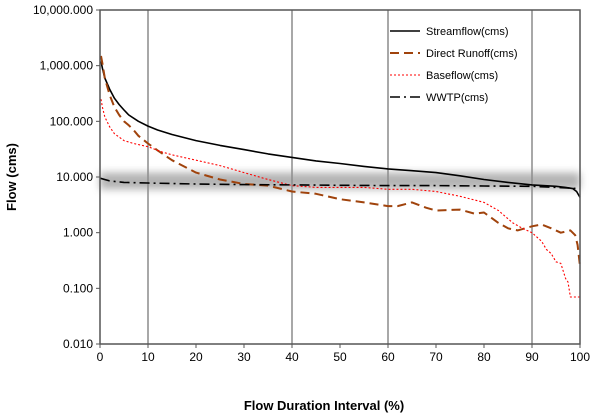 The image size is (592, 415). Describe the element at coordinates (78, 344) in the screenshot. I see `y-tick-label: 0.010` at that location.